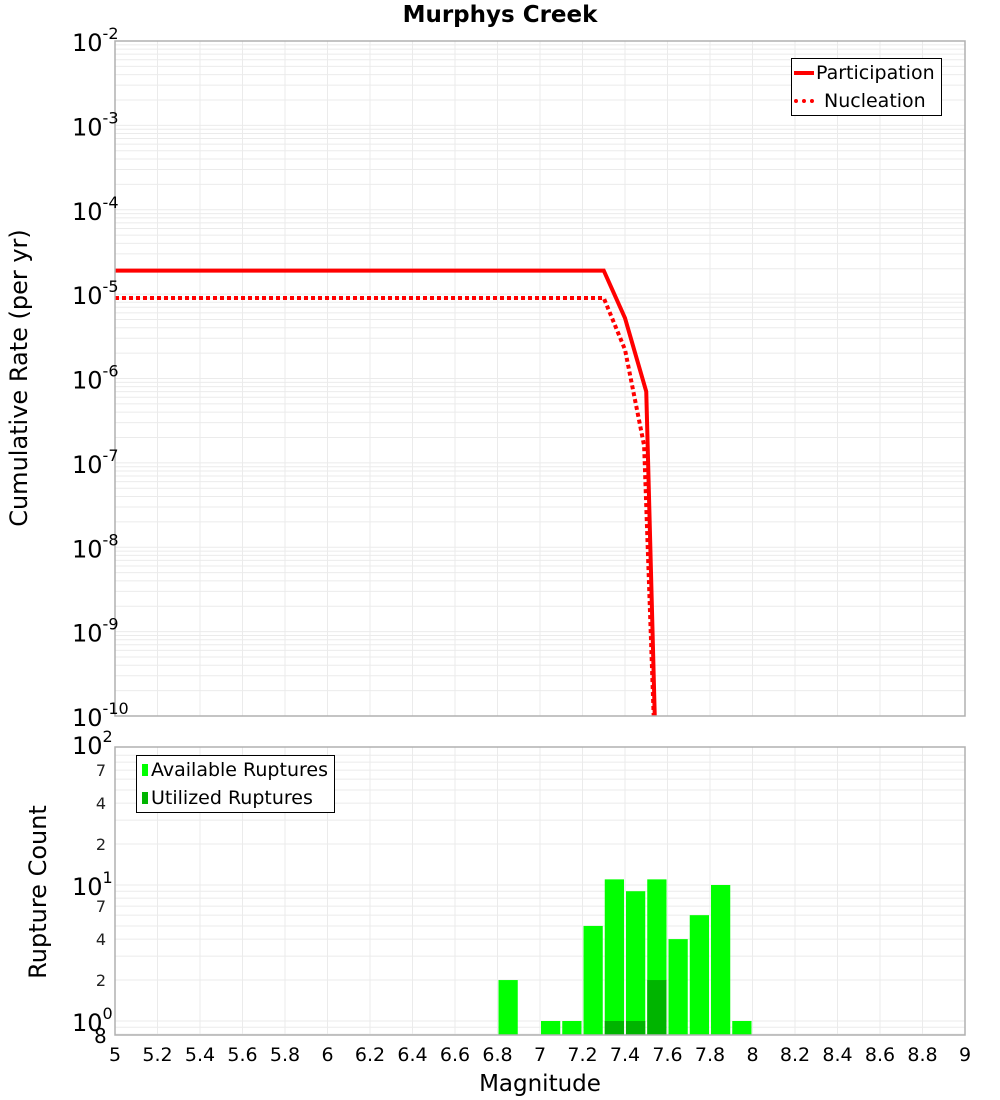  What do you see at coordinates (540, 1084) in the screenshot?
I see `x-axis-label: Magnitude` at bounding box center [540, 1084].